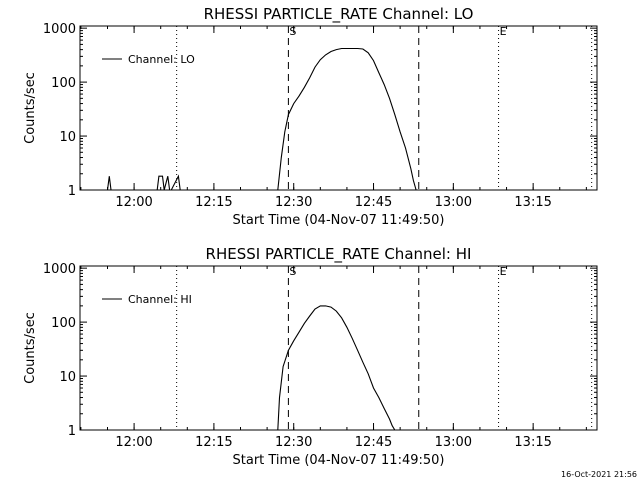 This screenshot has height=480, width=640. What do you see at coordinates (339, 14) in the screenshot?
I see `chart-title: RHESSI PARTICLE_RATE Channel: LO` at bounding box center [339, 14].